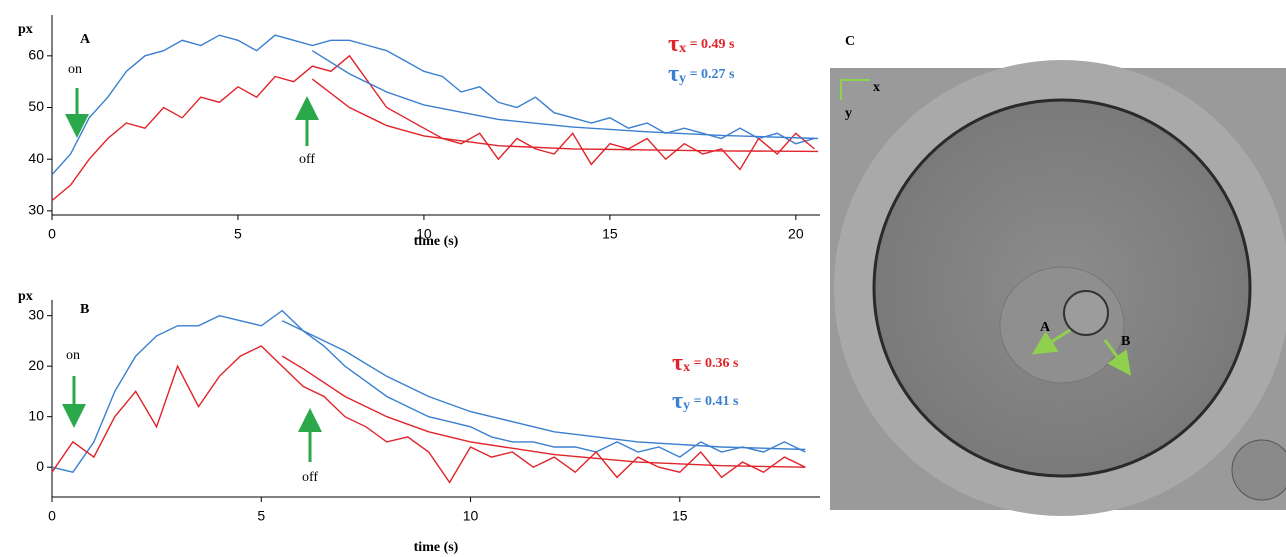  Describe the element at coordinates (796, 234) in the screenshot. I see `x-tick-label: 20` at that location.